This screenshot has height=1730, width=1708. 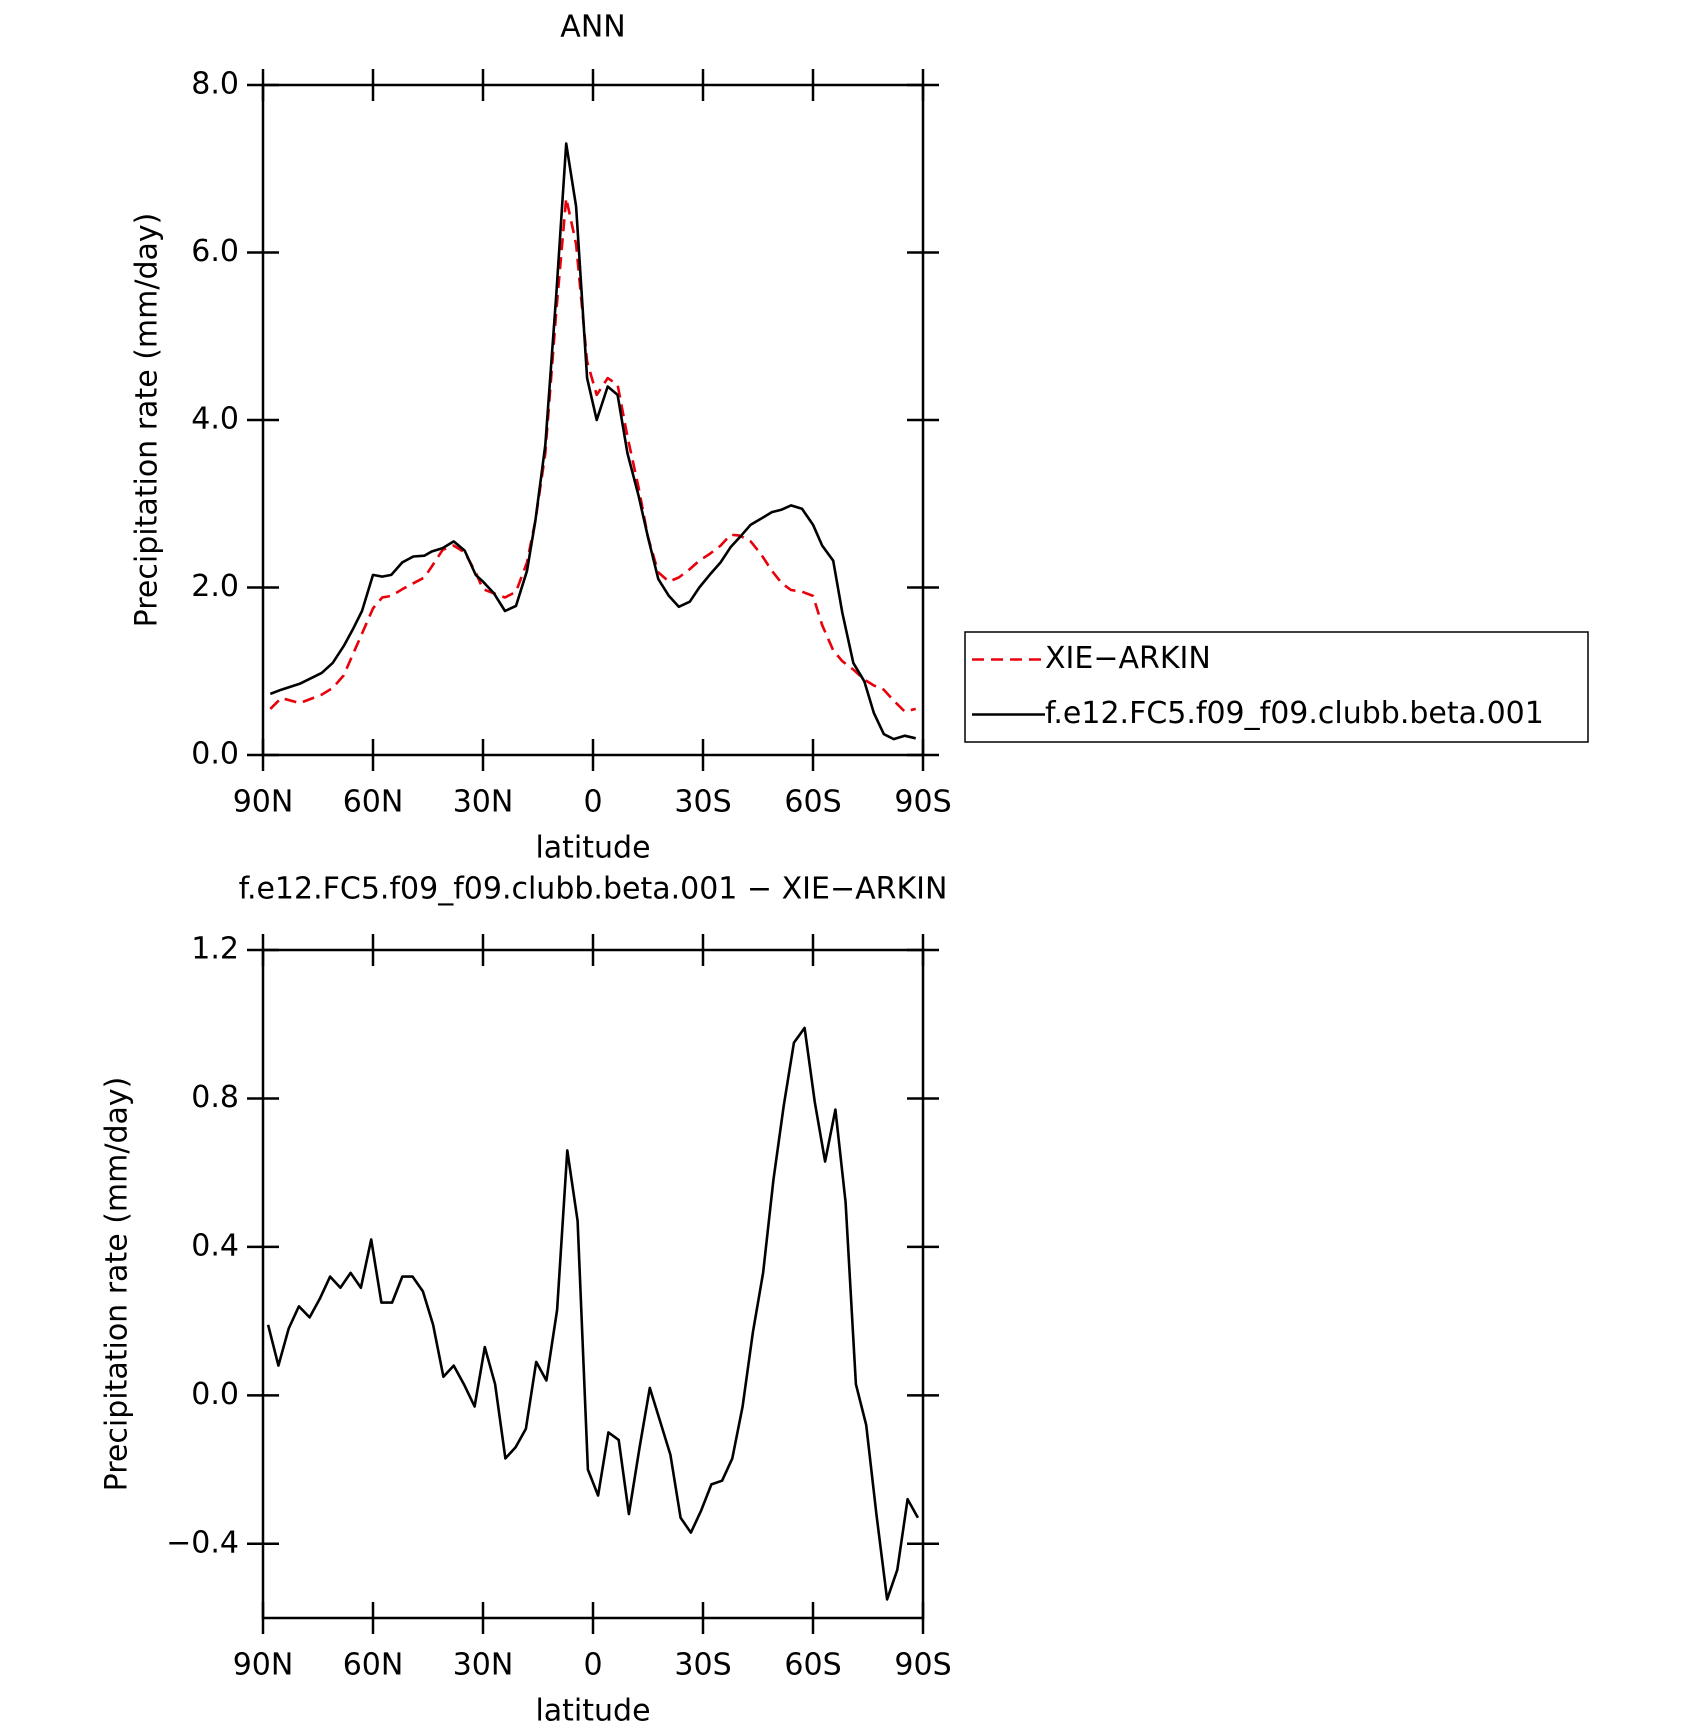 I want to click on y-tick-label: 0.8, so click(x=215, y=1097).